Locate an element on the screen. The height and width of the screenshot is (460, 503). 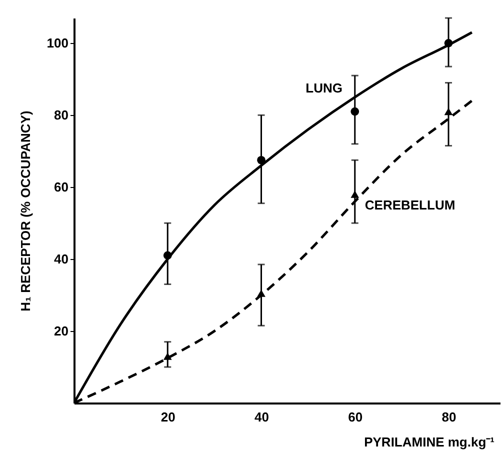
y-tick-label: 80 is located at coordinates (61, 115).